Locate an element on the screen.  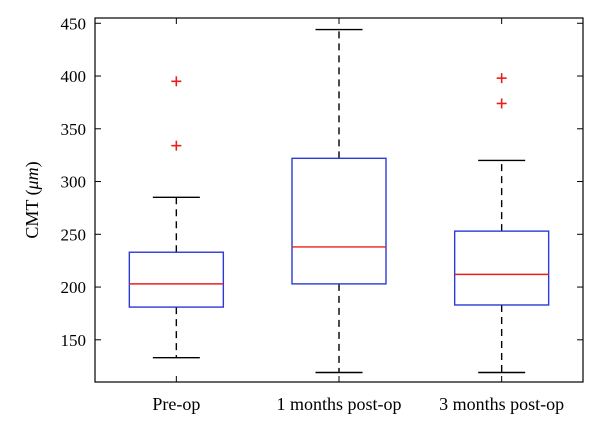
y-tick-label: 450 is located at coordinates (74, 23).